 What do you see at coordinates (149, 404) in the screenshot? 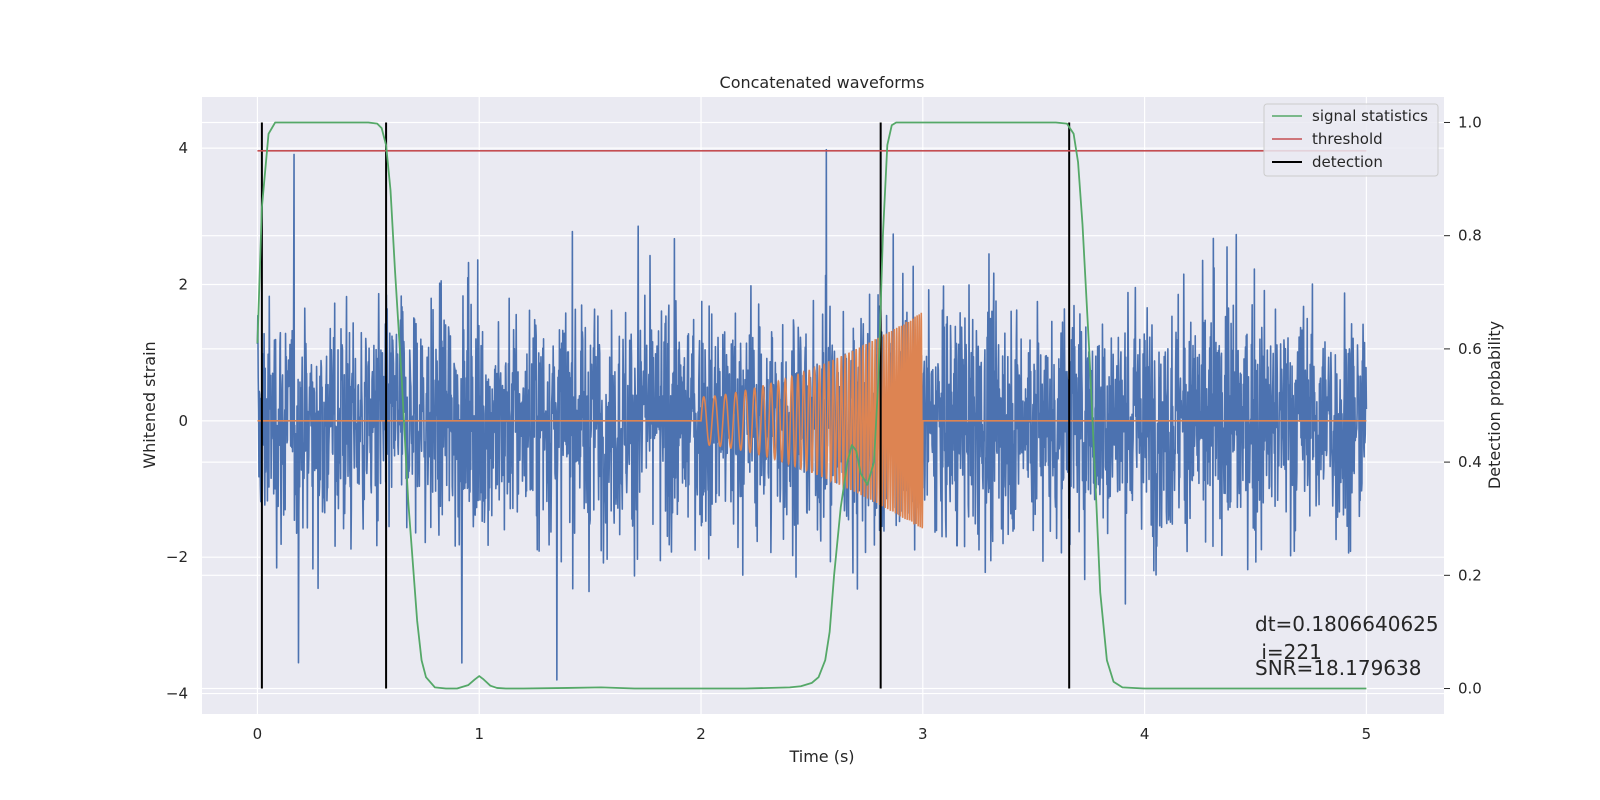
I see `y-axis-label: Whitened strain` at bounding box center [149, 404].